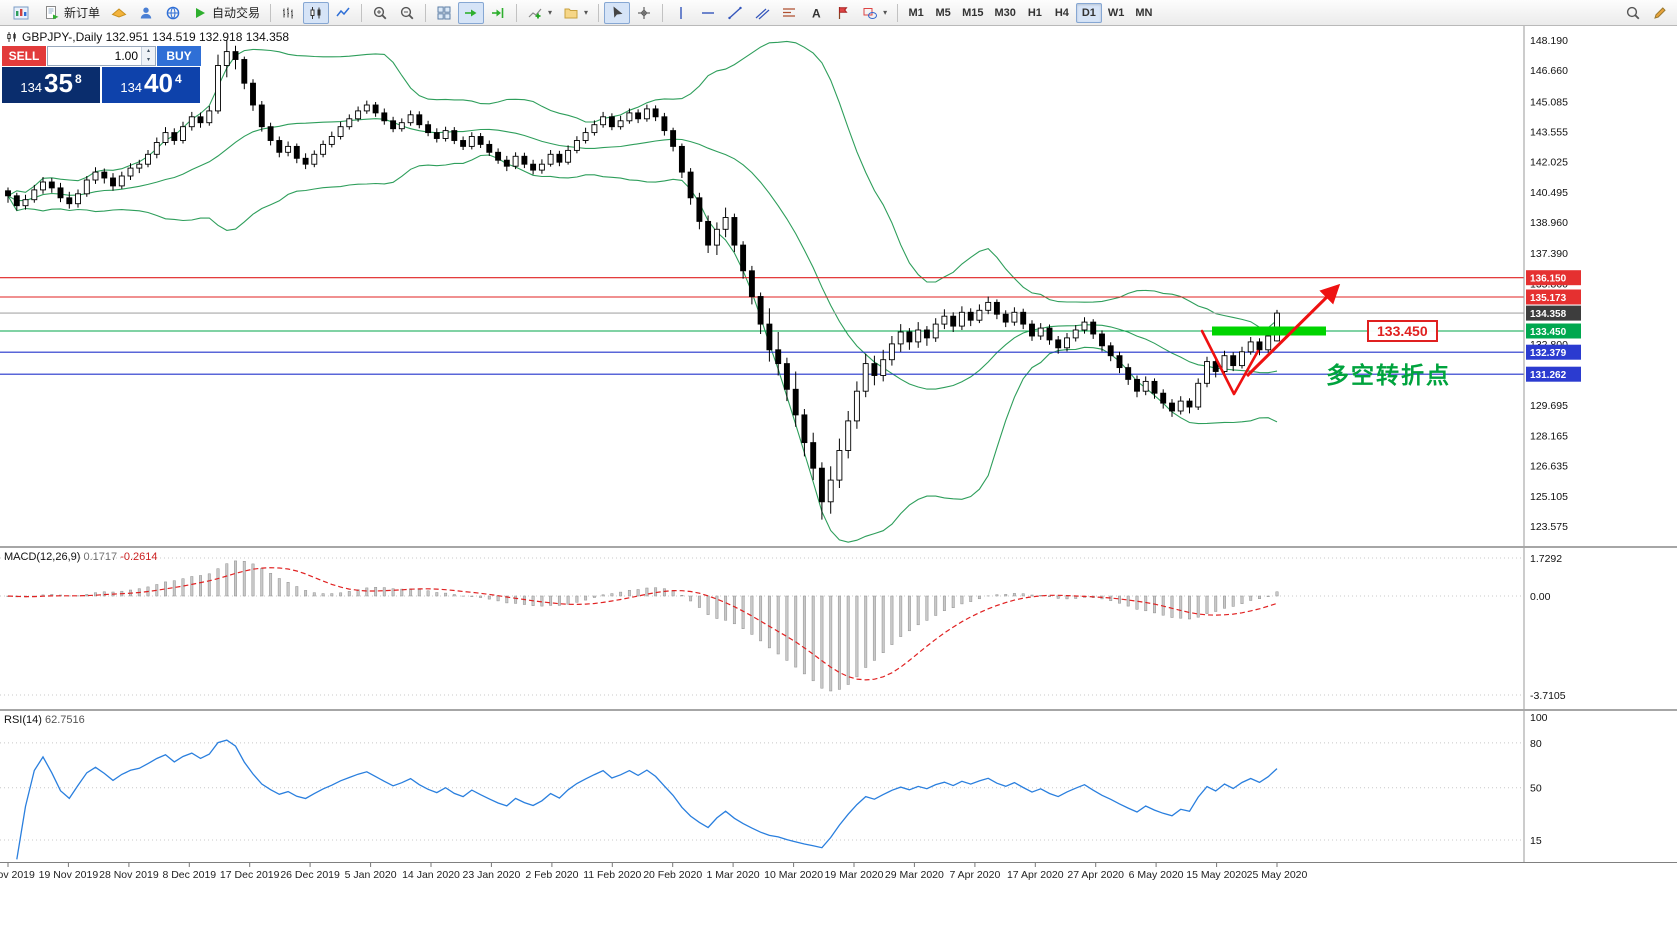 Image resolution: width=1677 pixels, height=949 pixels. What do you see at coordinates (316, 12) in the screenshot?
I see `candle-chart-button` at bounding box center [316, 12].